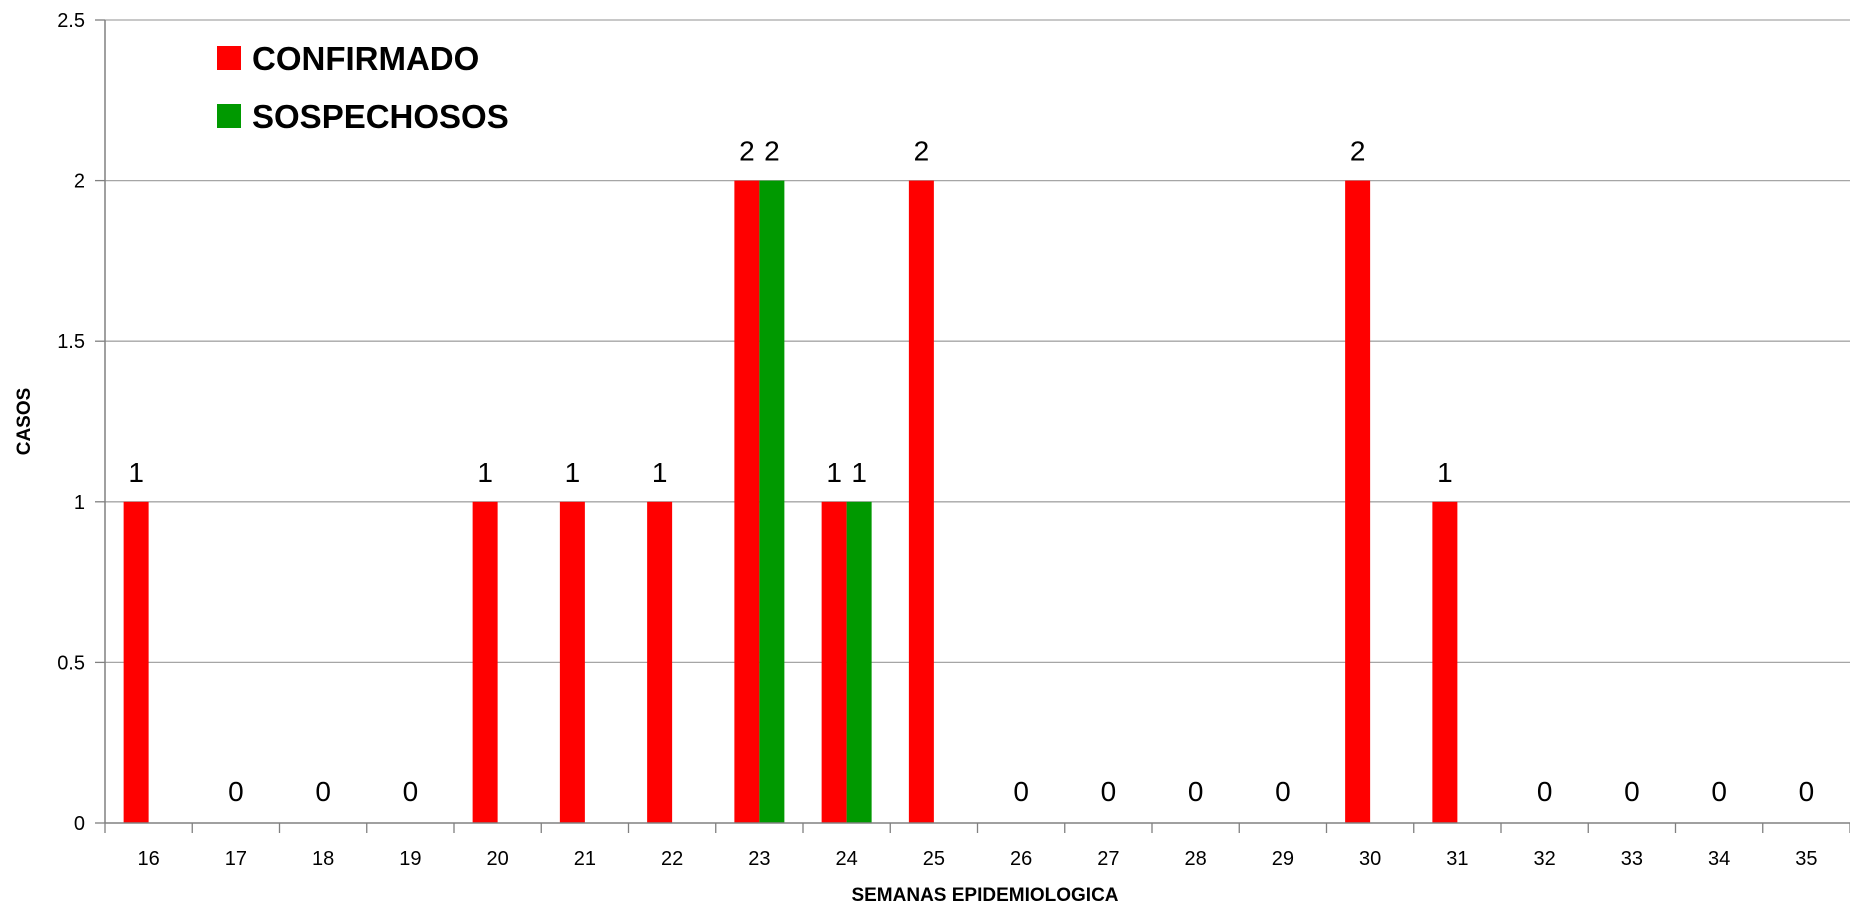 Image resolution: width=1850 pixels, height=906 pixels. I want to click on y-tick-label: 2, so click(79, 182).